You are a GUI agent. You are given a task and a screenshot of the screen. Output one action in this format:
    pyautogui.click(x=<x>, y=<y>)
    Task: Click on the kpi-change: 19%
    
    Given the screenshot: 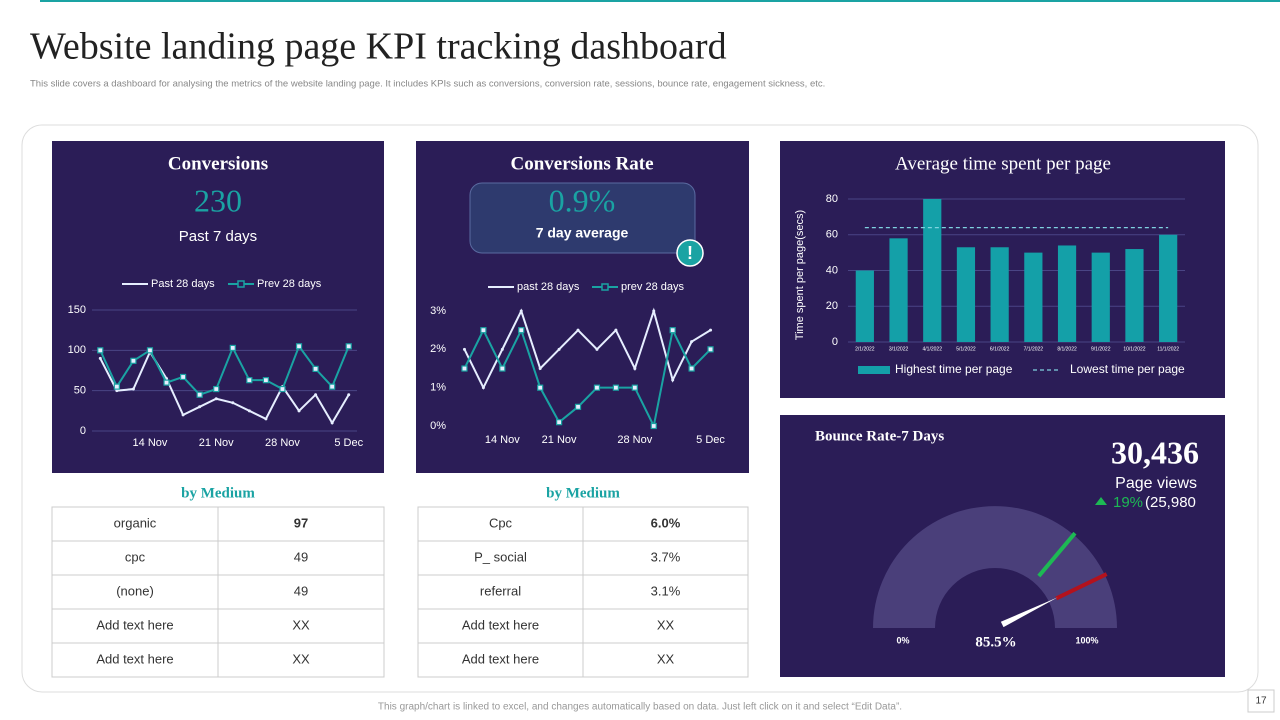 What is the action you would take?
    pyautogui.click(x=1128, y=502)
    